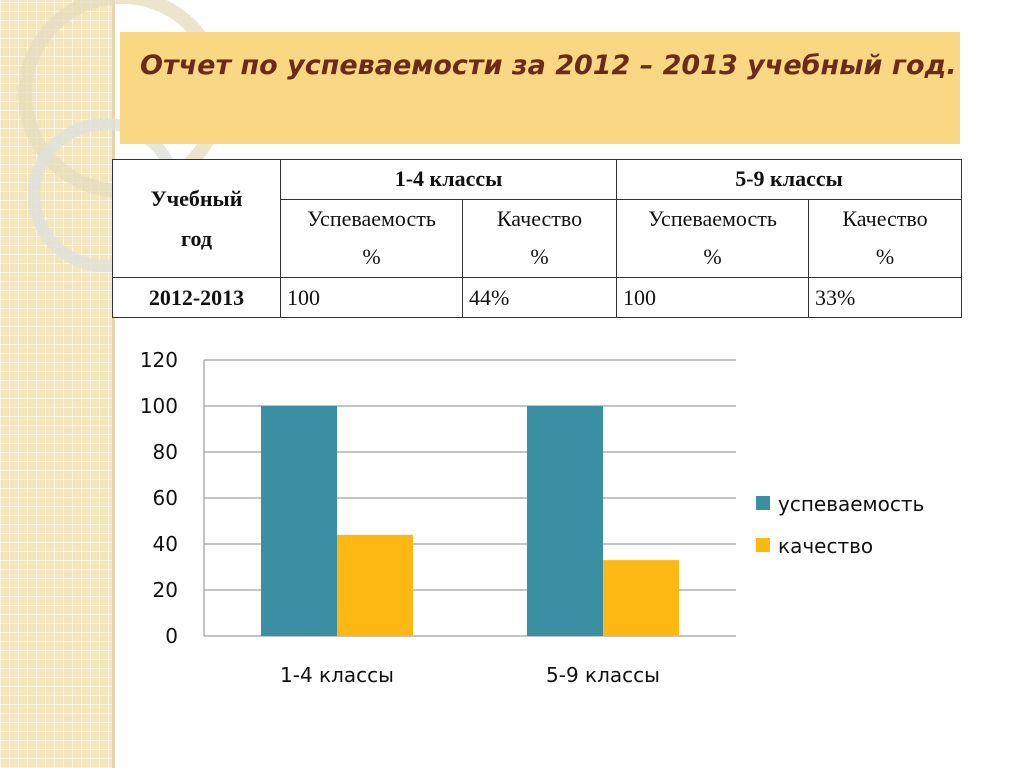 This screenshot has width=1024, height=768. I want to click on value-cell: 44%, so click(539, 297).